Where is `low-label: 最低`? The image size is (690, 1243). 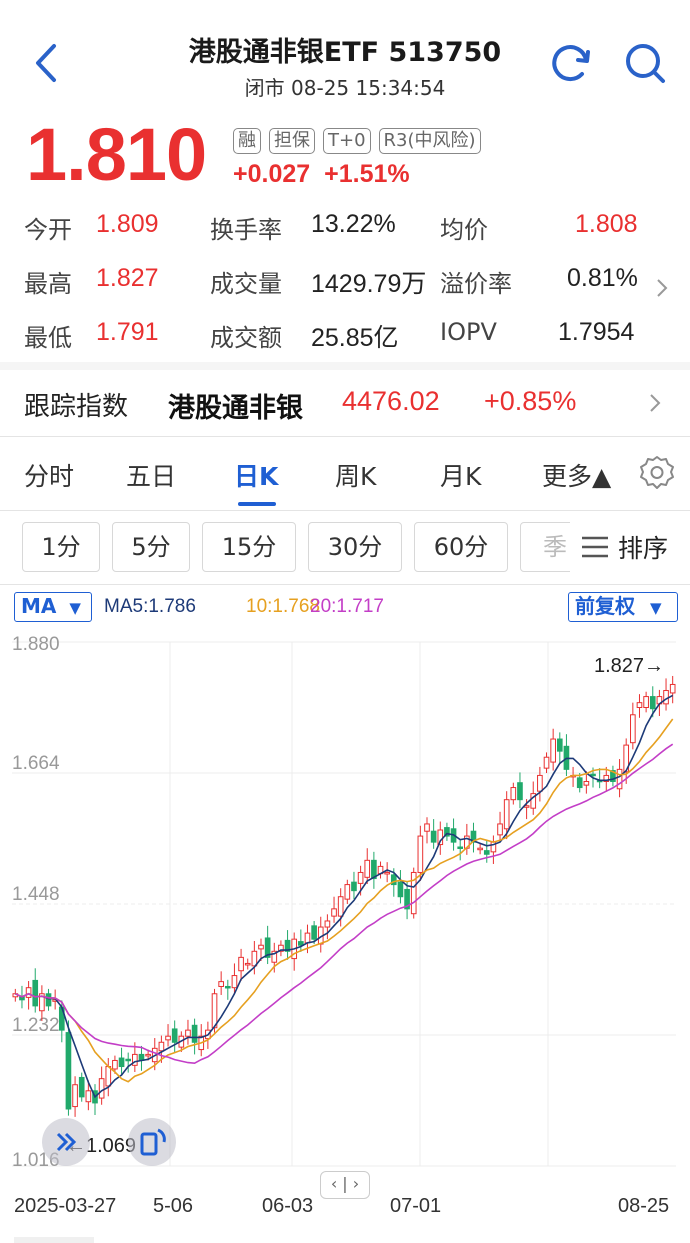
low-label: 最低 is located at coordinates (48, 338).